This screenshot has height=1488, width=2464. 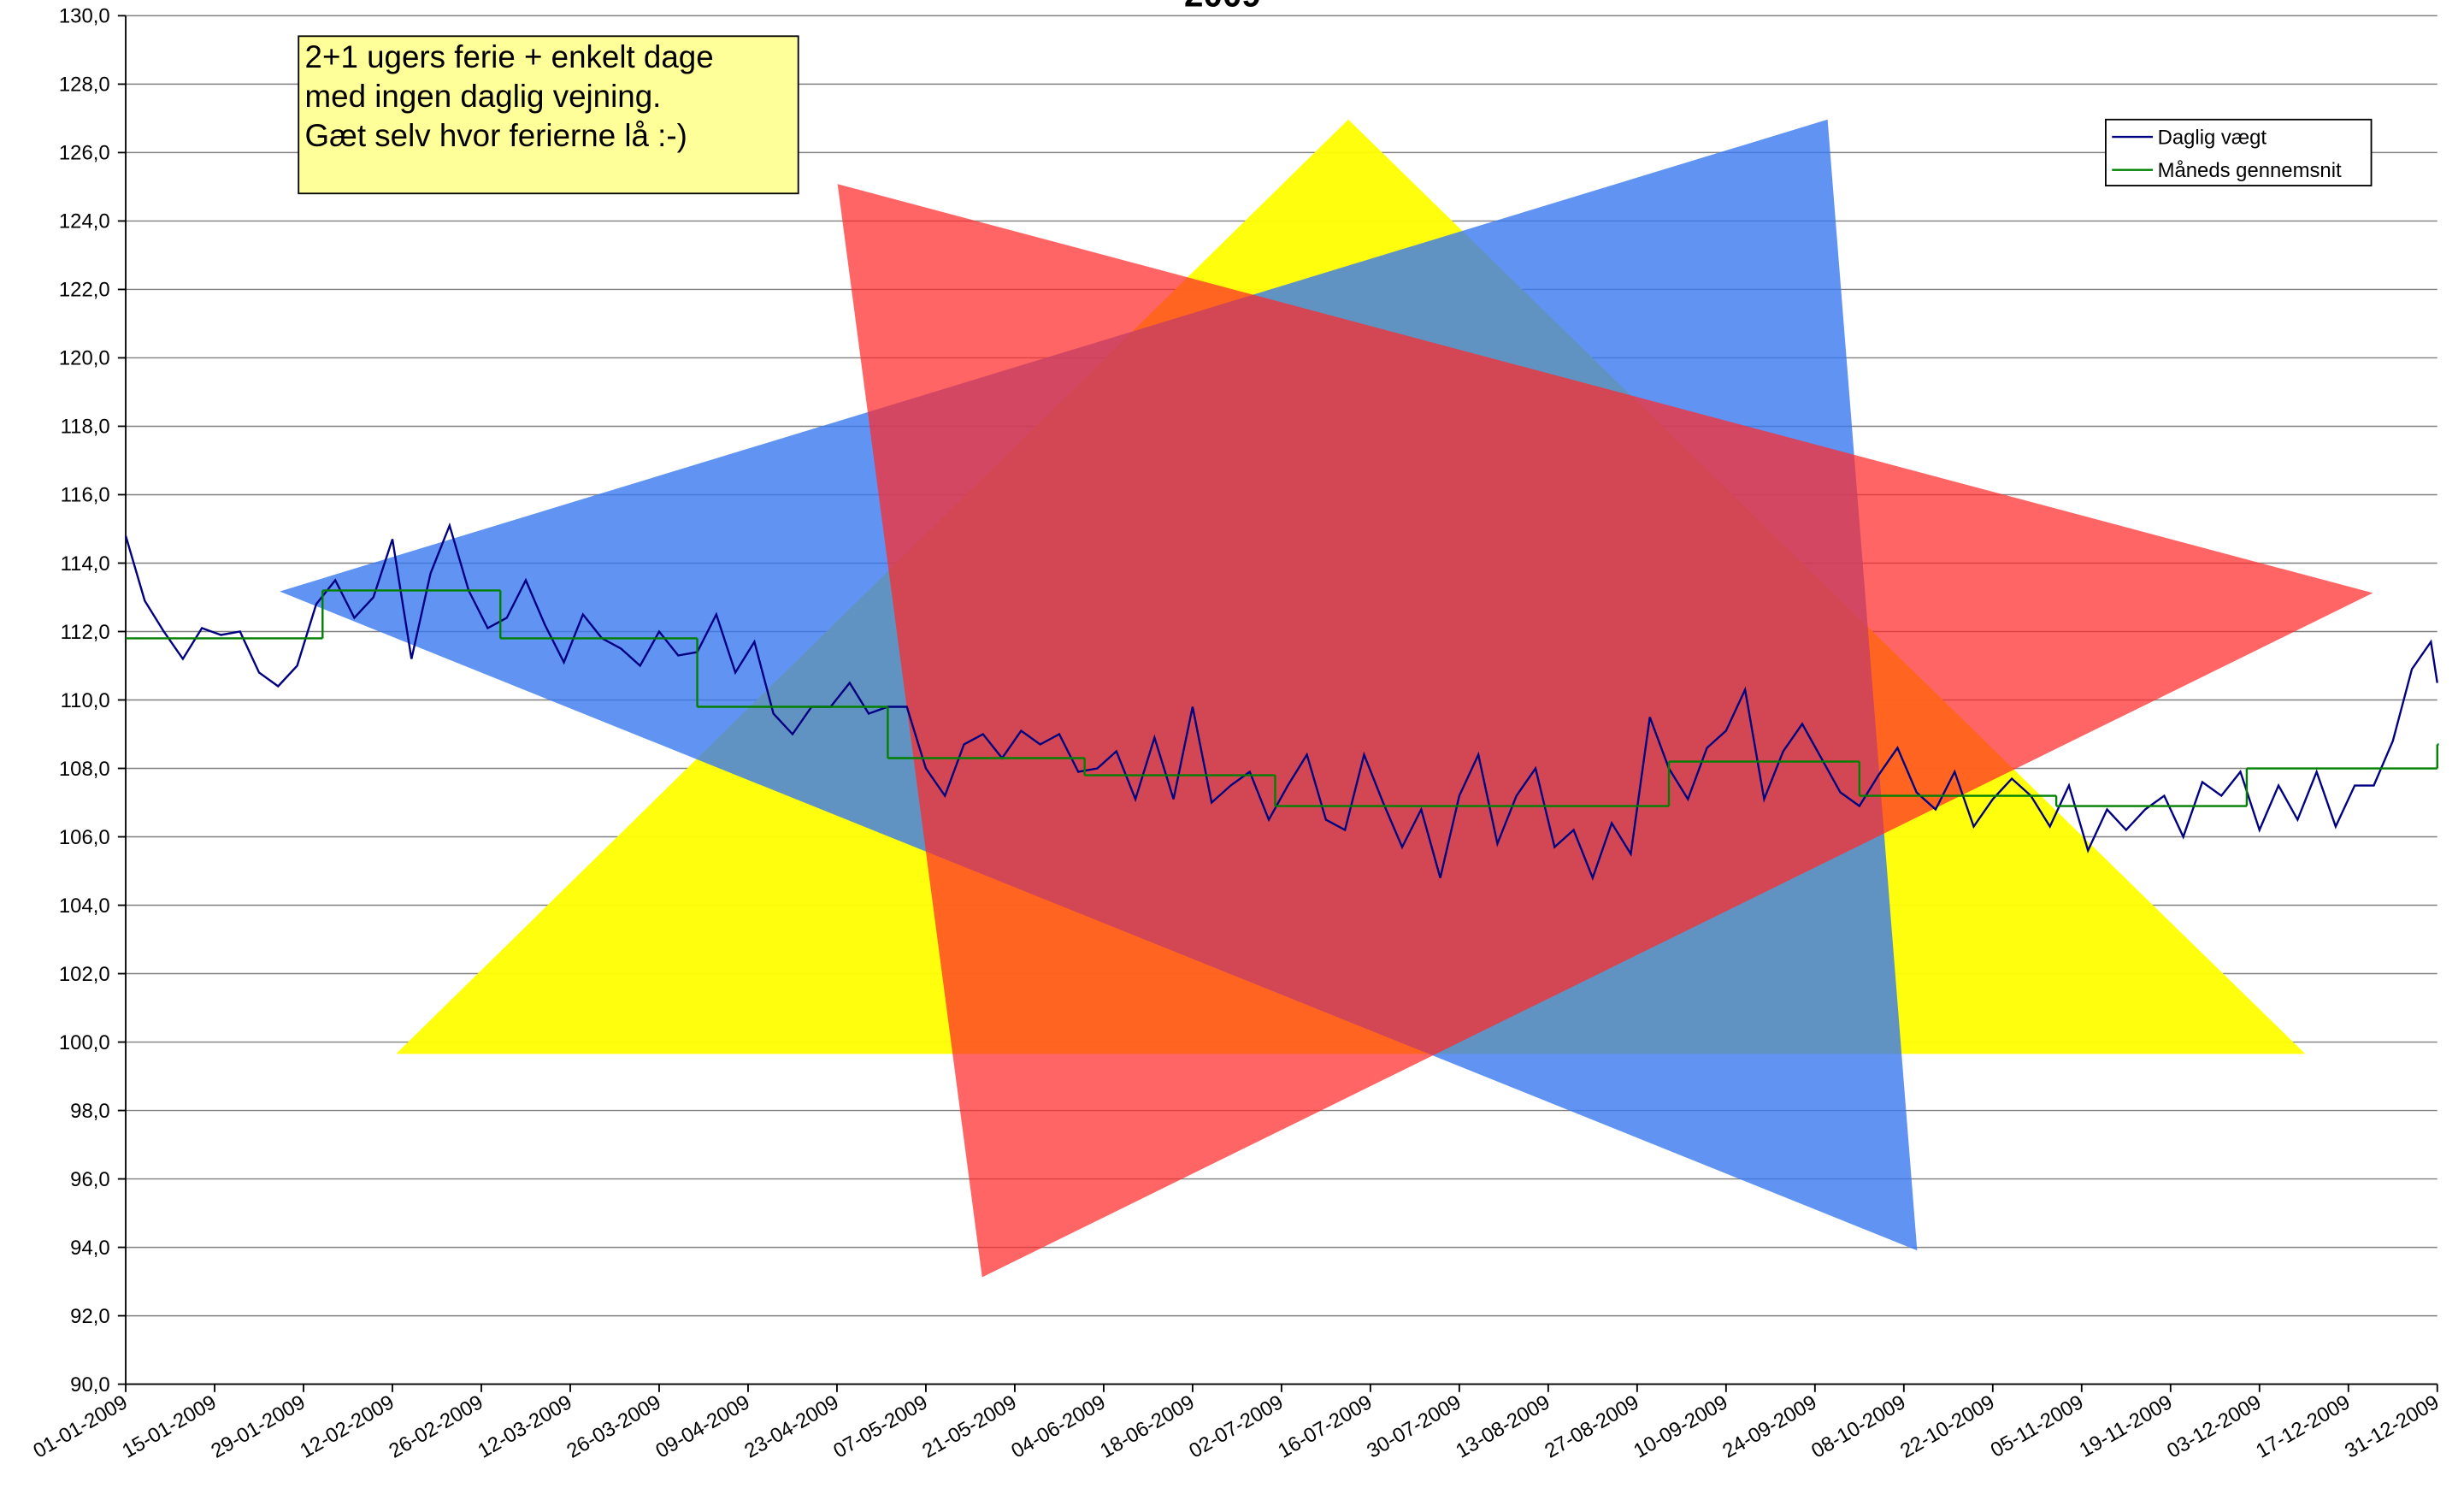 I want to click on y-tick-label: 112,0, so click(x=85, y=632).